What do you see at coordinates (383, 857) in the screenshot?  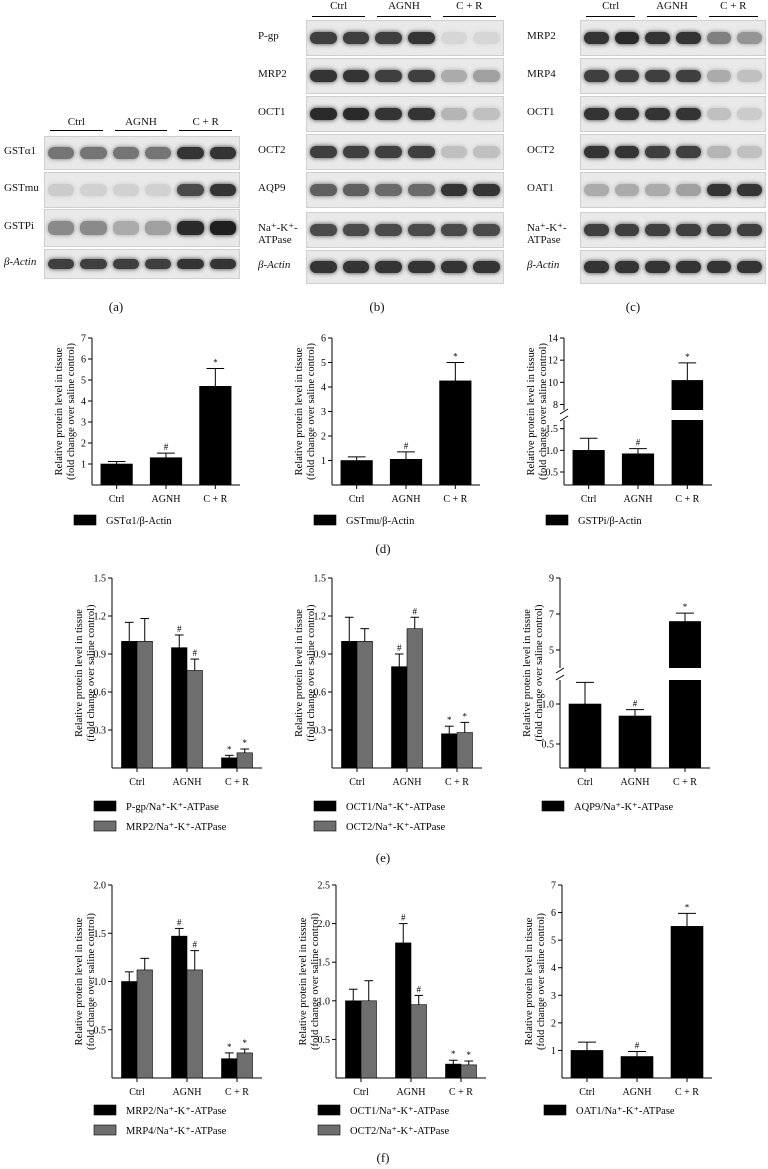 I see `panel-letter-e: (e)` at bounding box center [383, 857].